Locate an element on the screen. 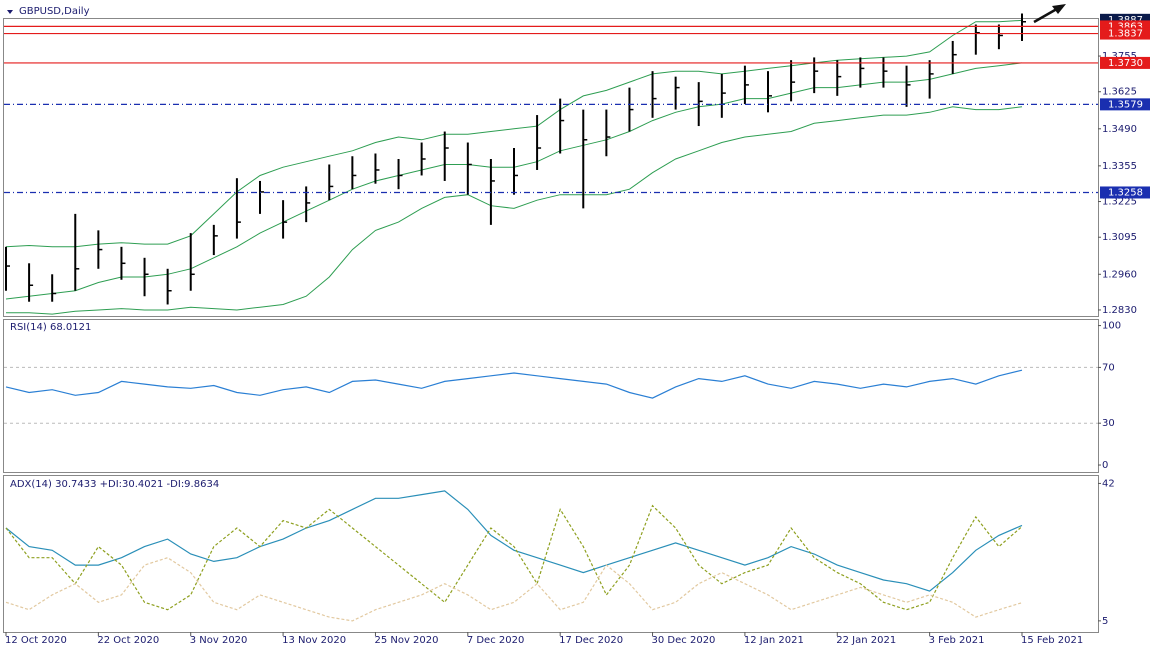 The image size is (1152, 648). y-tick-label: 1.2960 is located at coordinates (1119, 274).